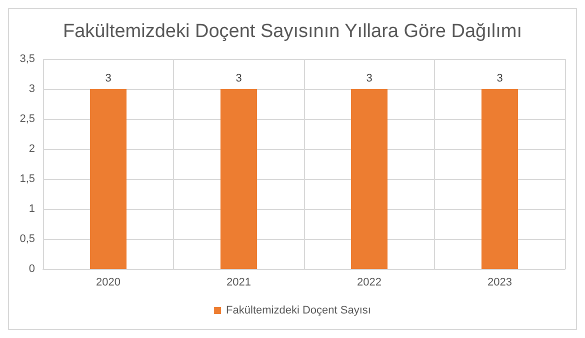  Describe the element at coordinates (27, 119) in the screenshot. I see `y-tick-label: 2,5` at that location.